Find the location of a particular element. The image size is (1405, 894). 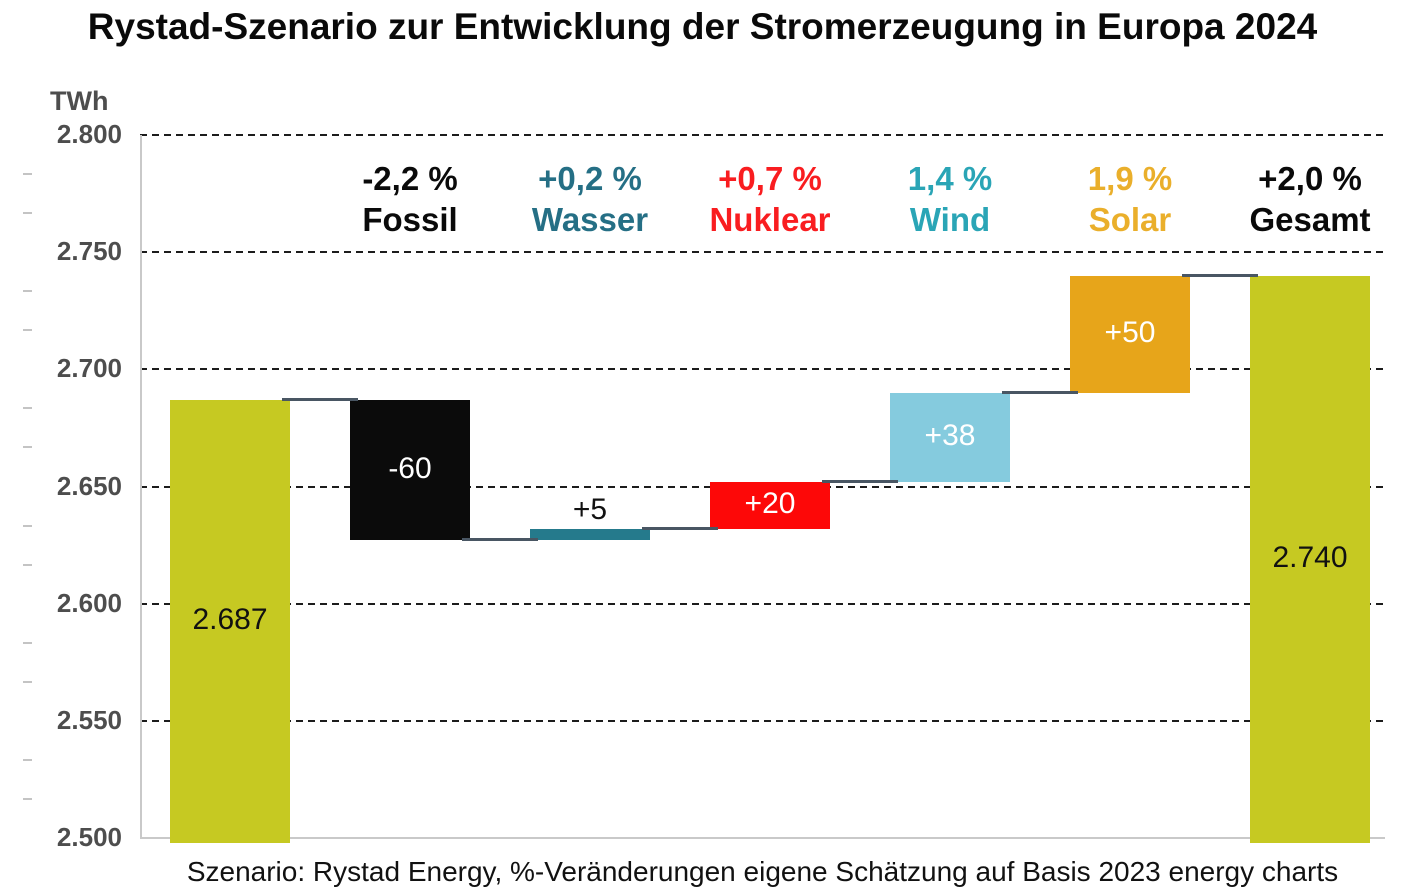

x-axis-baseline is located at coordinates (762, 838).